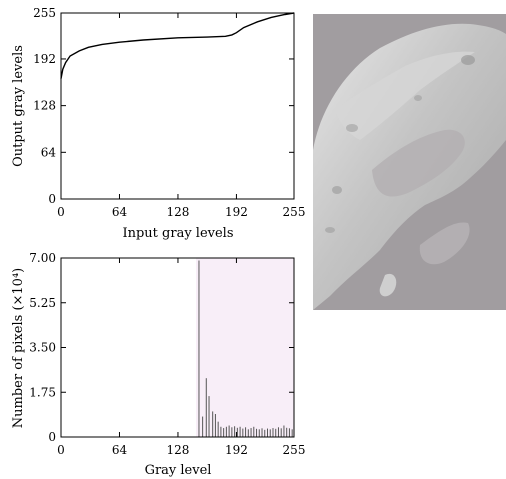 Image resolution: width=506 pixels, height=479 pixels. Describe the element at coordinates (44, 59) in the screenshot. I see `y-tick-label: 192` at that location.